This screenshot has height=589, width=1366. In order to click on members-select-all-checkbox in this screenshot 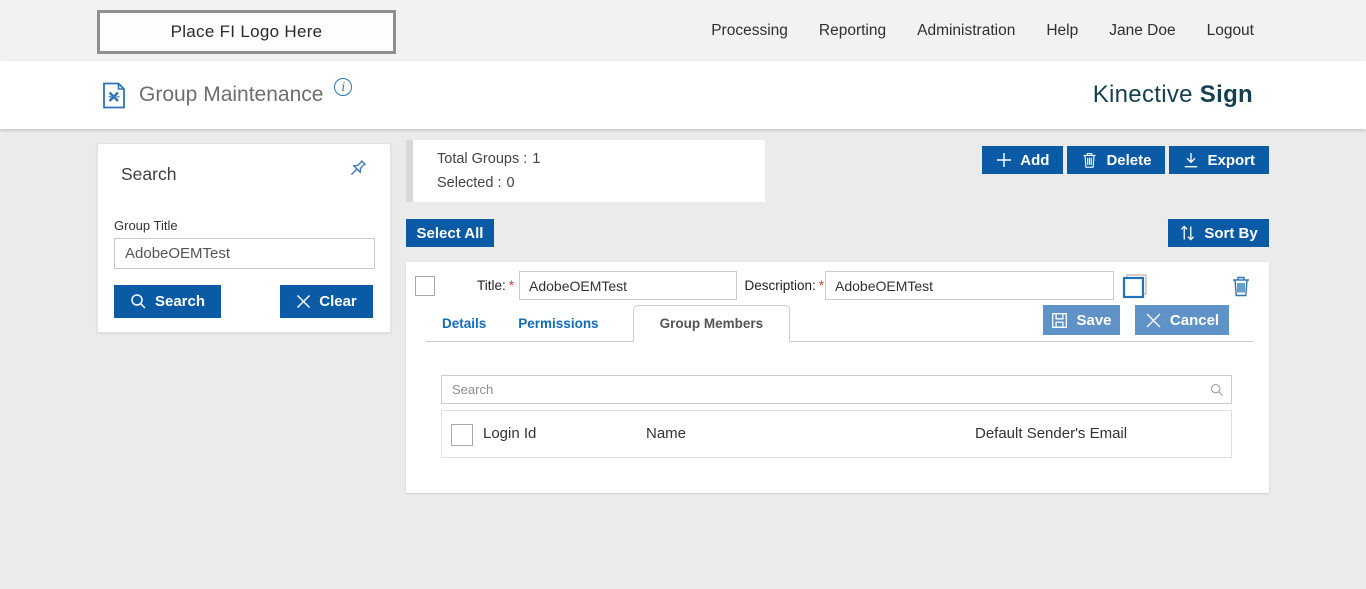, I will do `click(462, 435)`.